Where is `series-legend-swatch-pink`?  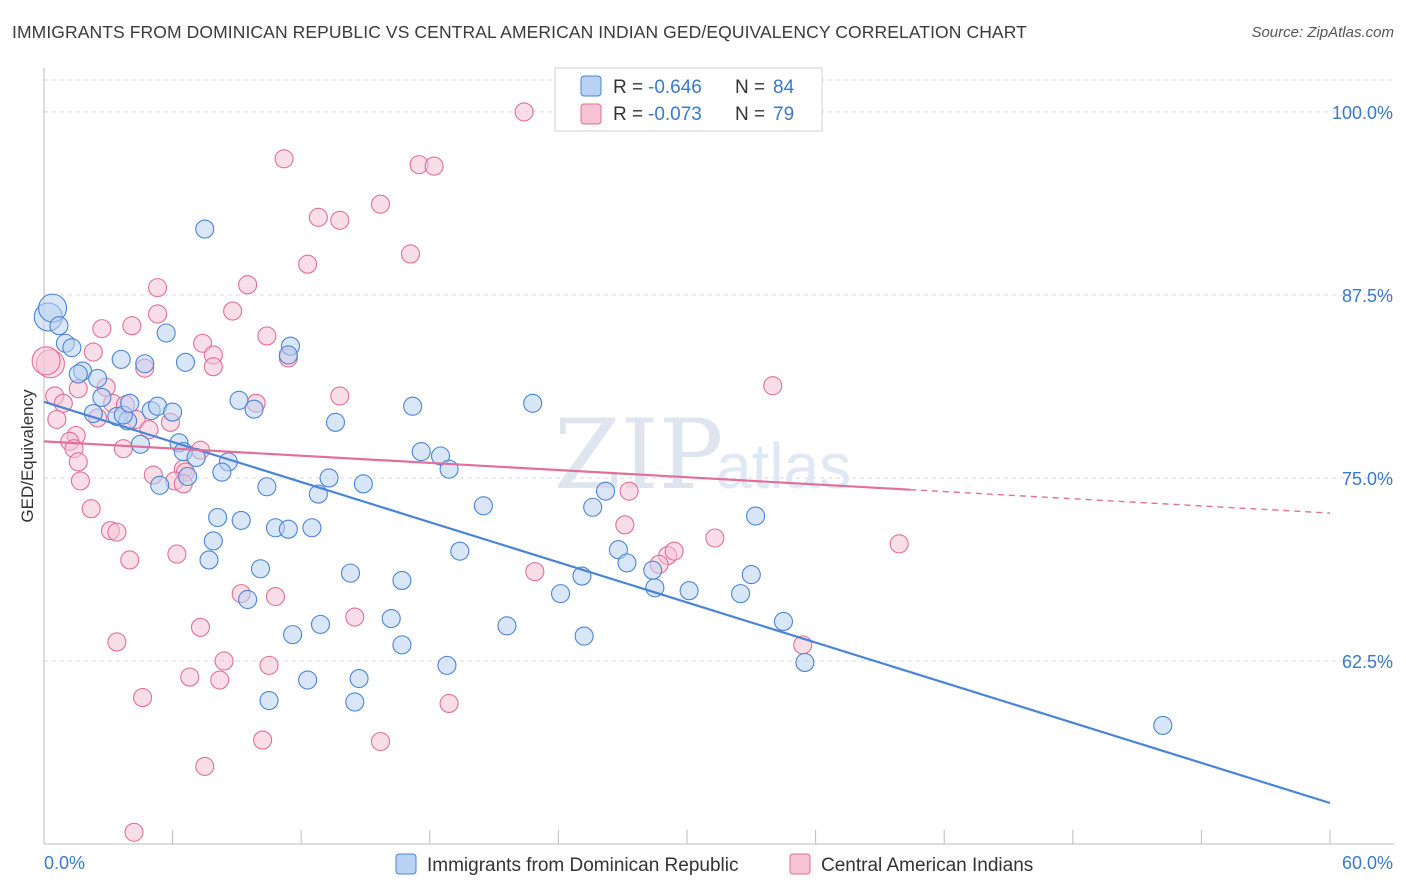
series-legend-swatch-pink is located at coordinates (800, 864).